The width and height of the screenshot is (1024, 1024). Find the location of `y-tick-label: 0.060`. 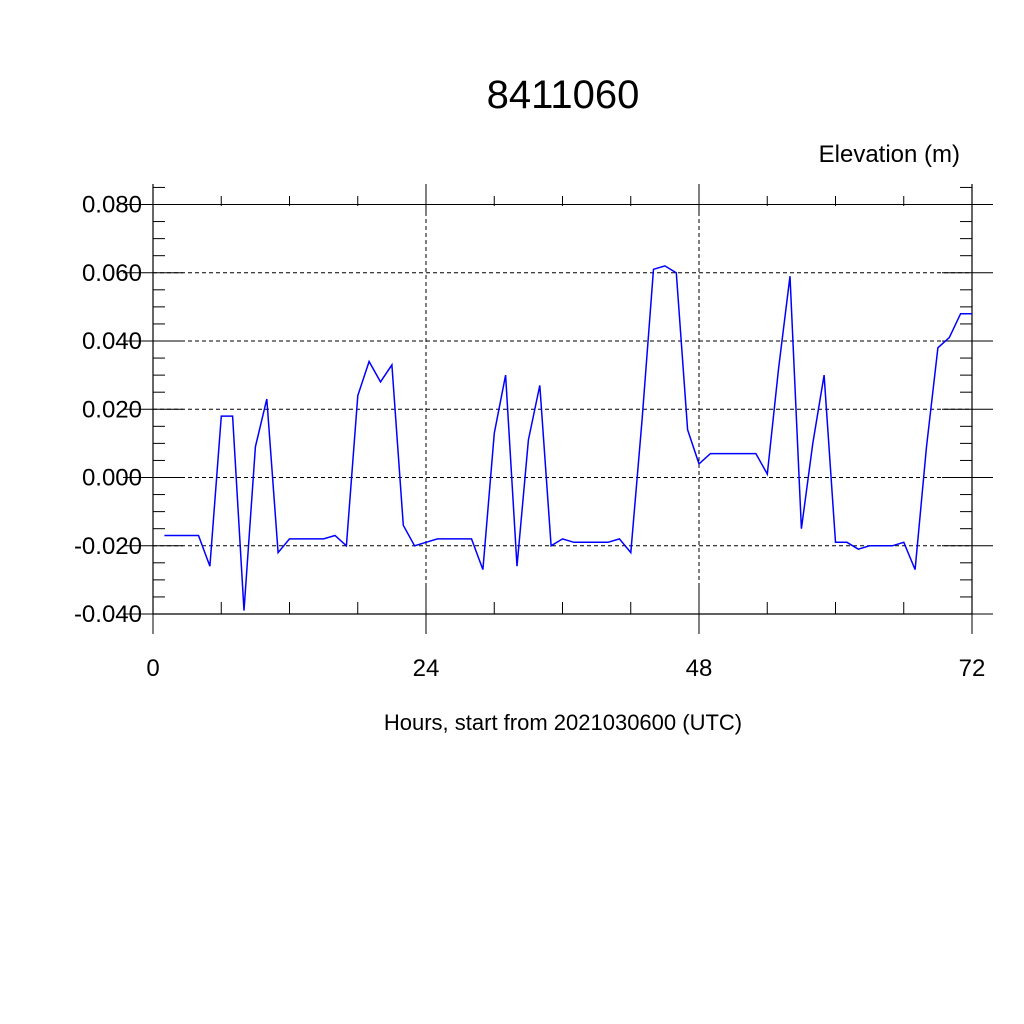

y-tick-label: 0.060 is located at coordinates (112, 273).